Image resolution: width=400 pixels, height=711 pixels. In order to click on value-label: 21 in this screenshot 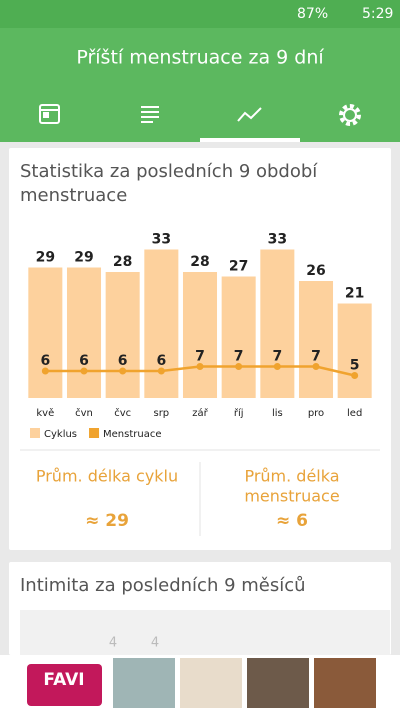, I will do `click(354, 294)`.